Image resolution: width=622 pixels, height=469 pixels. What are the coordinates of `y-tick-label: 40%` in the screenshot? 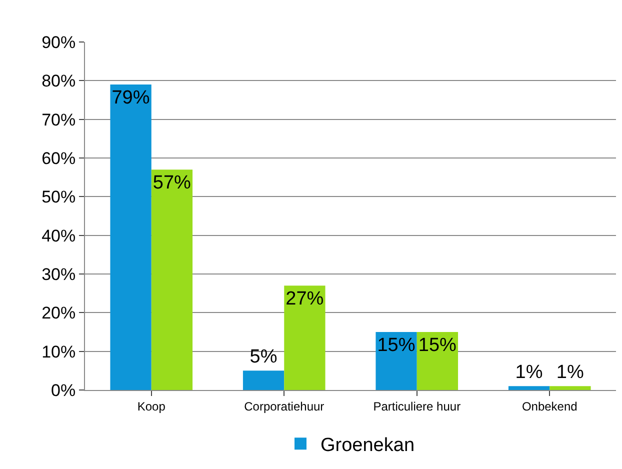 It's located at (59, 236).